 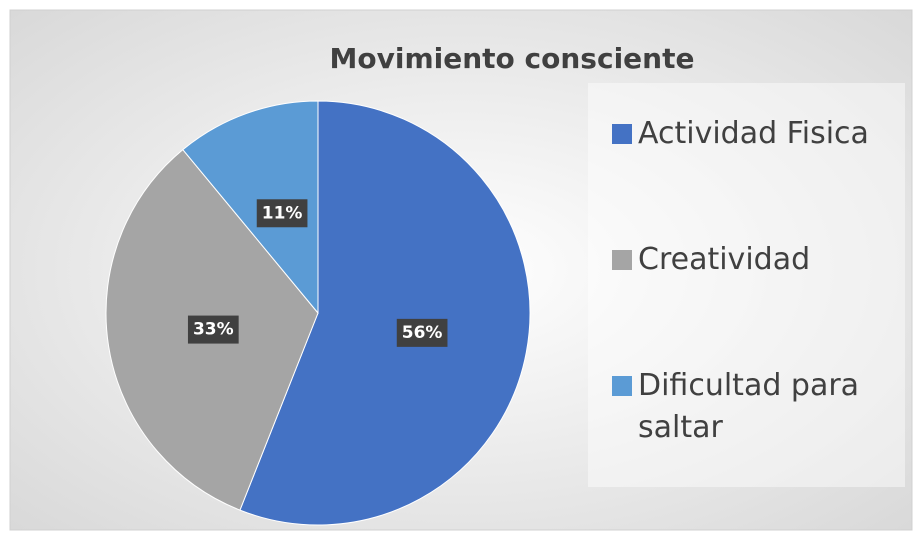 What do you see at coordinates (749, 406) in the screenshot?
I see `legend-label: Dificultad para saltar` at bounding box center [749, 406].